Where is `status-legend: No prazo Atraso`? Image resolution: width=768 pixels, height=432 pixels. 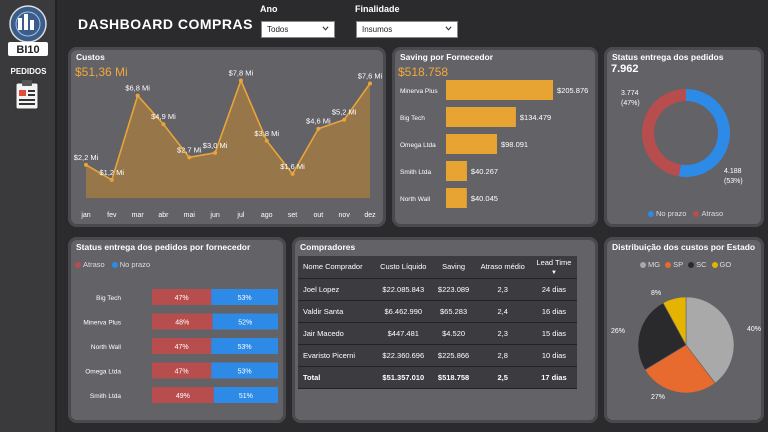
status-legend: No prazo Atraso is located at coordinates (685, 213).